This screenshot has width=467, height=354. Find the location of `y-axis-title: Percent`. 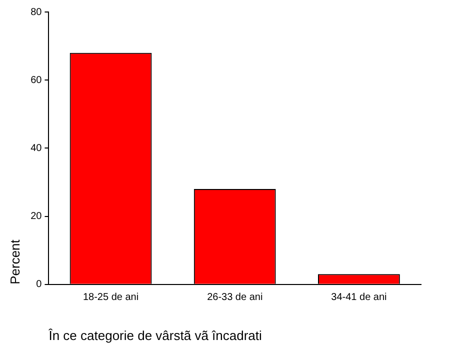

y-axis-title: Percent is located at coordinates (14, 261).